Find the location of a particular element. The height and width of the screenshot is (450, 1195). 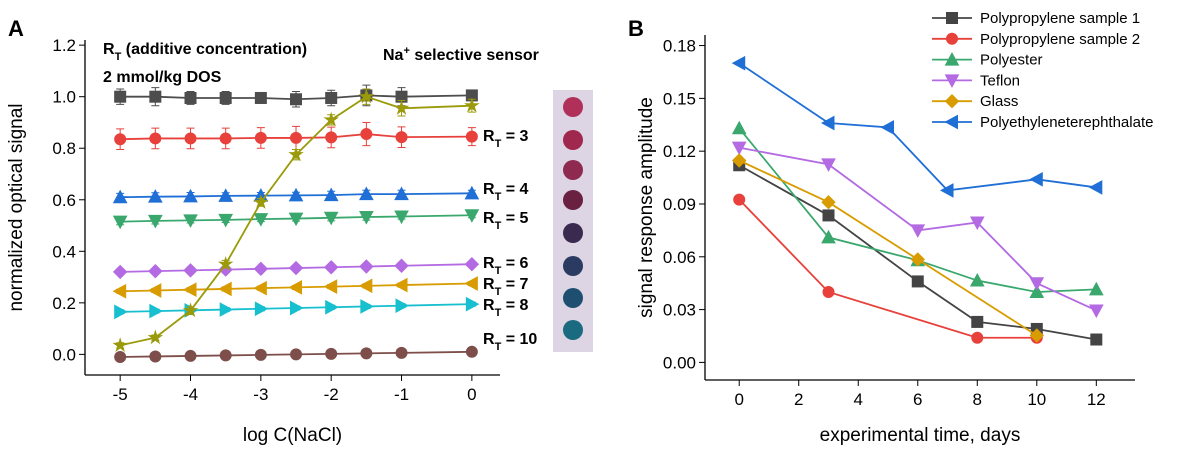

y-tick-label: 0.12 is located at coordinates (679, 151).